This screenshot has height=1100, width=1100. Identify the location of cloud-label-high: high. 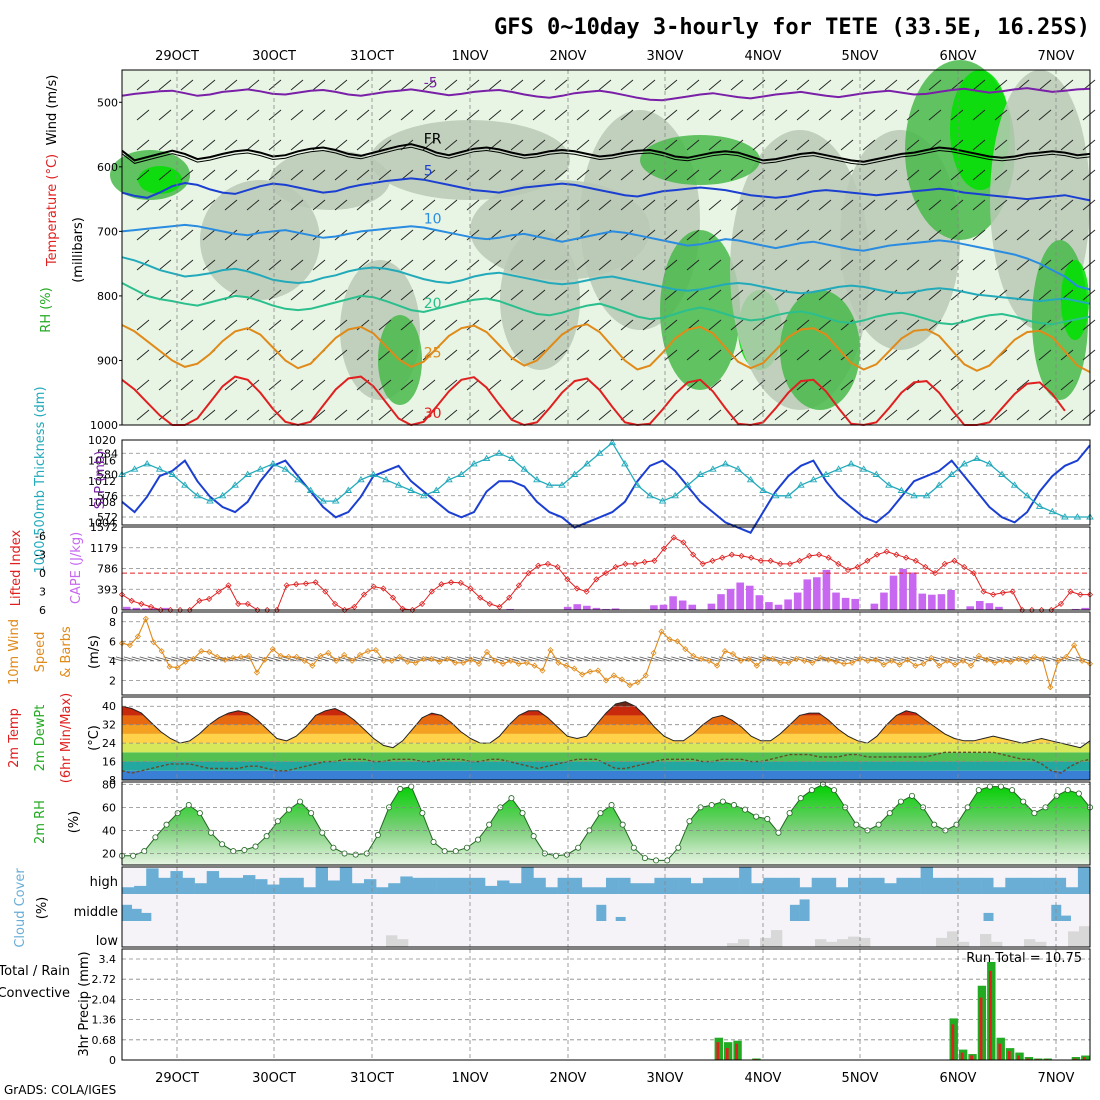
(104, 882).